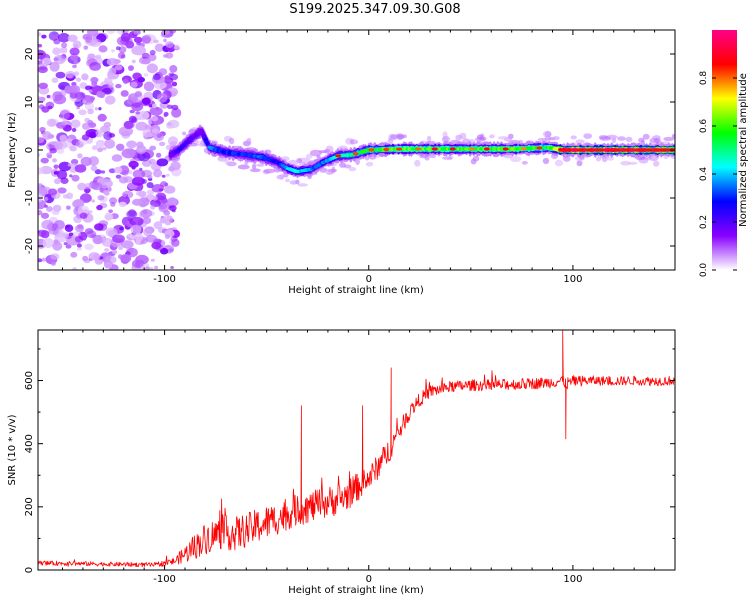 The width and height of the screenshot is (750, 600). What do you see at coordinates (29, 150) in the screenshot?
I see `spectrogram-y-tick-label: 0` at bounding box center [29, 150].